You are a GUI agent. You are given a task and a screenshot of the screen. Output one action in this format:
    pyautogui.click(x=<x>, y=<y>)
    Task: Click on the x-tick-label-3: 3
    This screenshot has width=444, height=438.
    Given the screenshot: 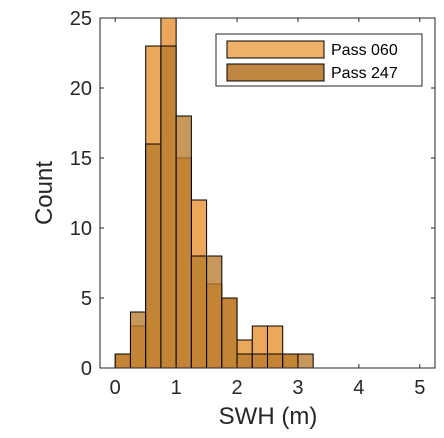 What is the action you would take?
    pyautogui.click(x=297, y=388)
    